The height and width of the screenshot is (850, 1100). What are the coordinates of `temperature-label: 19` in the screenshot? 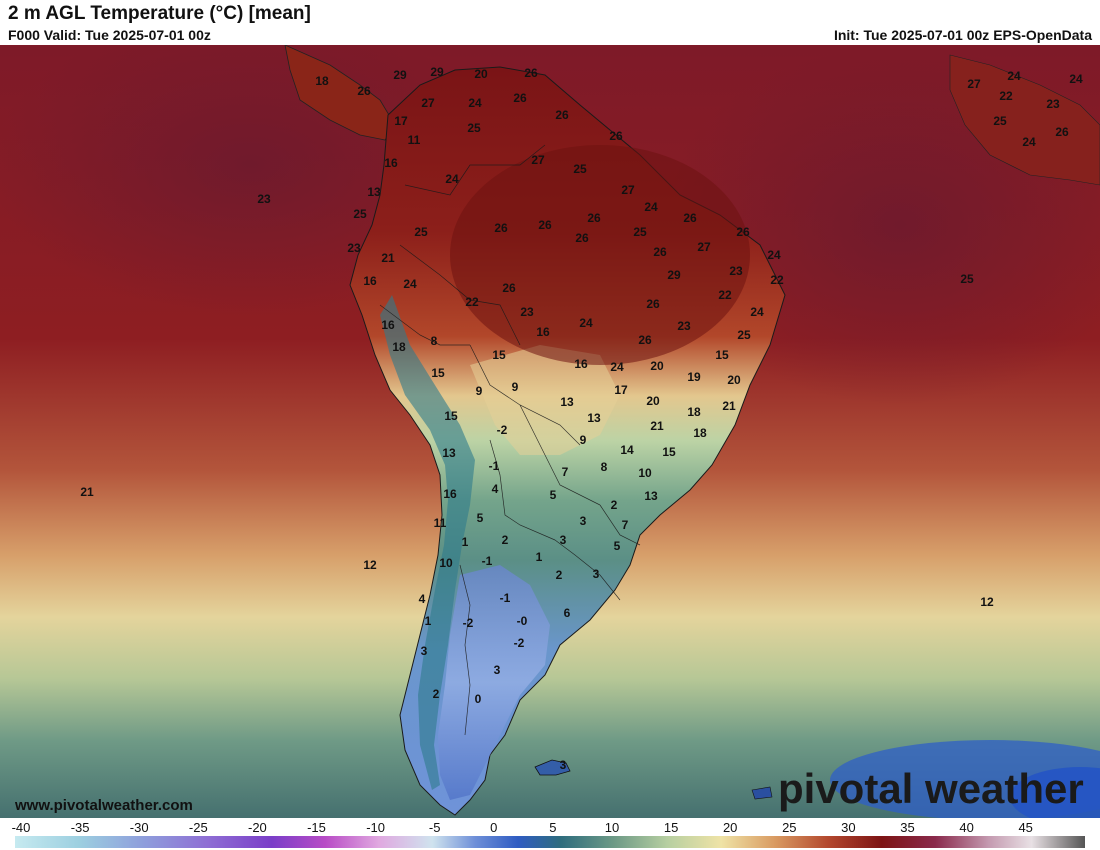 It's located at (694, 377).